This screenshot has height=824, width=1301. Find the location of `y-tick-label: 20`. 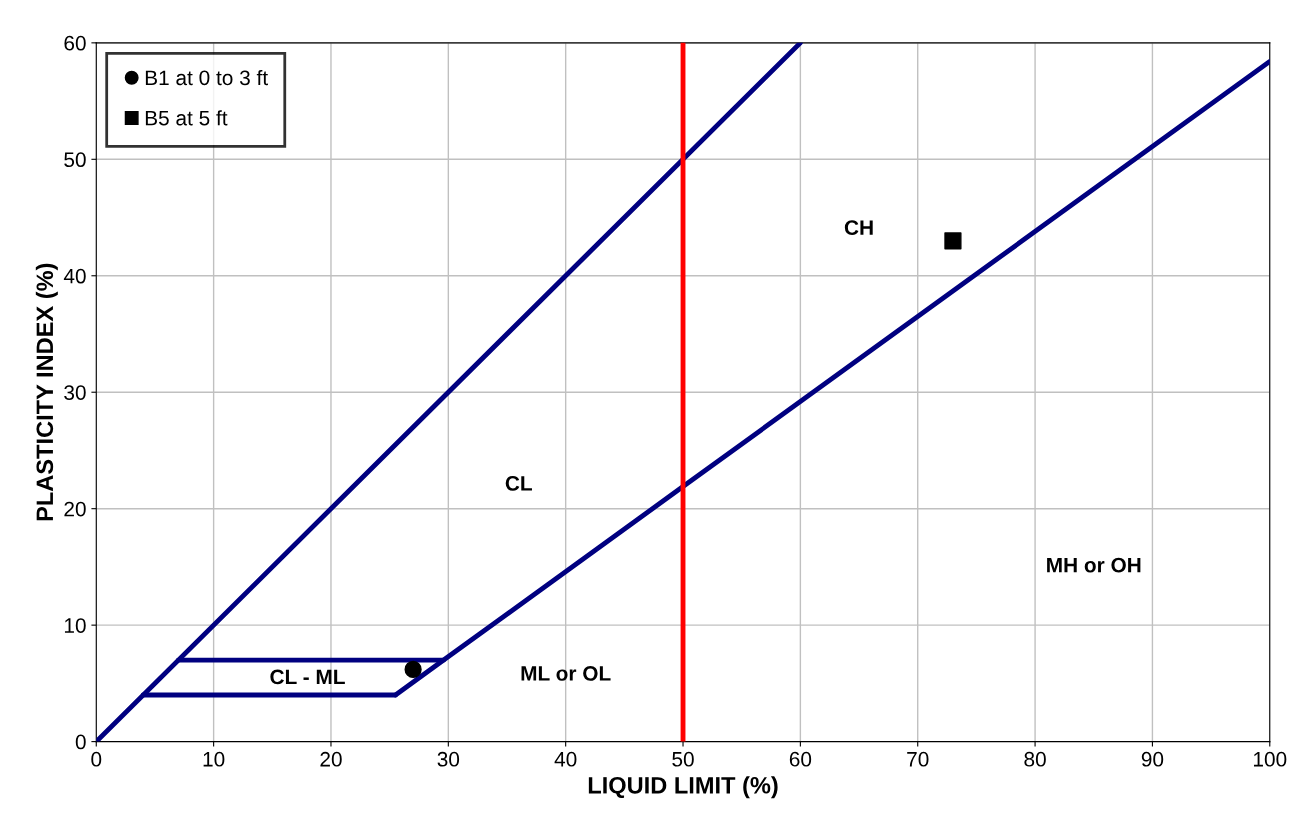

y-tick-label: 20 is located at coordinates (75, 509).